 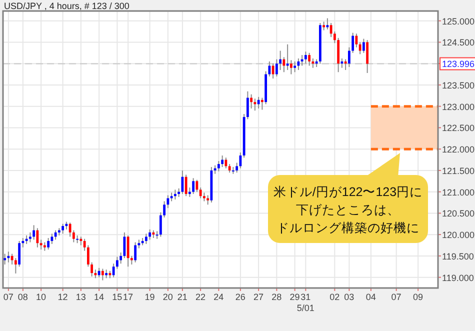 I want to click on x-tick-label: 29, so click(x=295, y=297).